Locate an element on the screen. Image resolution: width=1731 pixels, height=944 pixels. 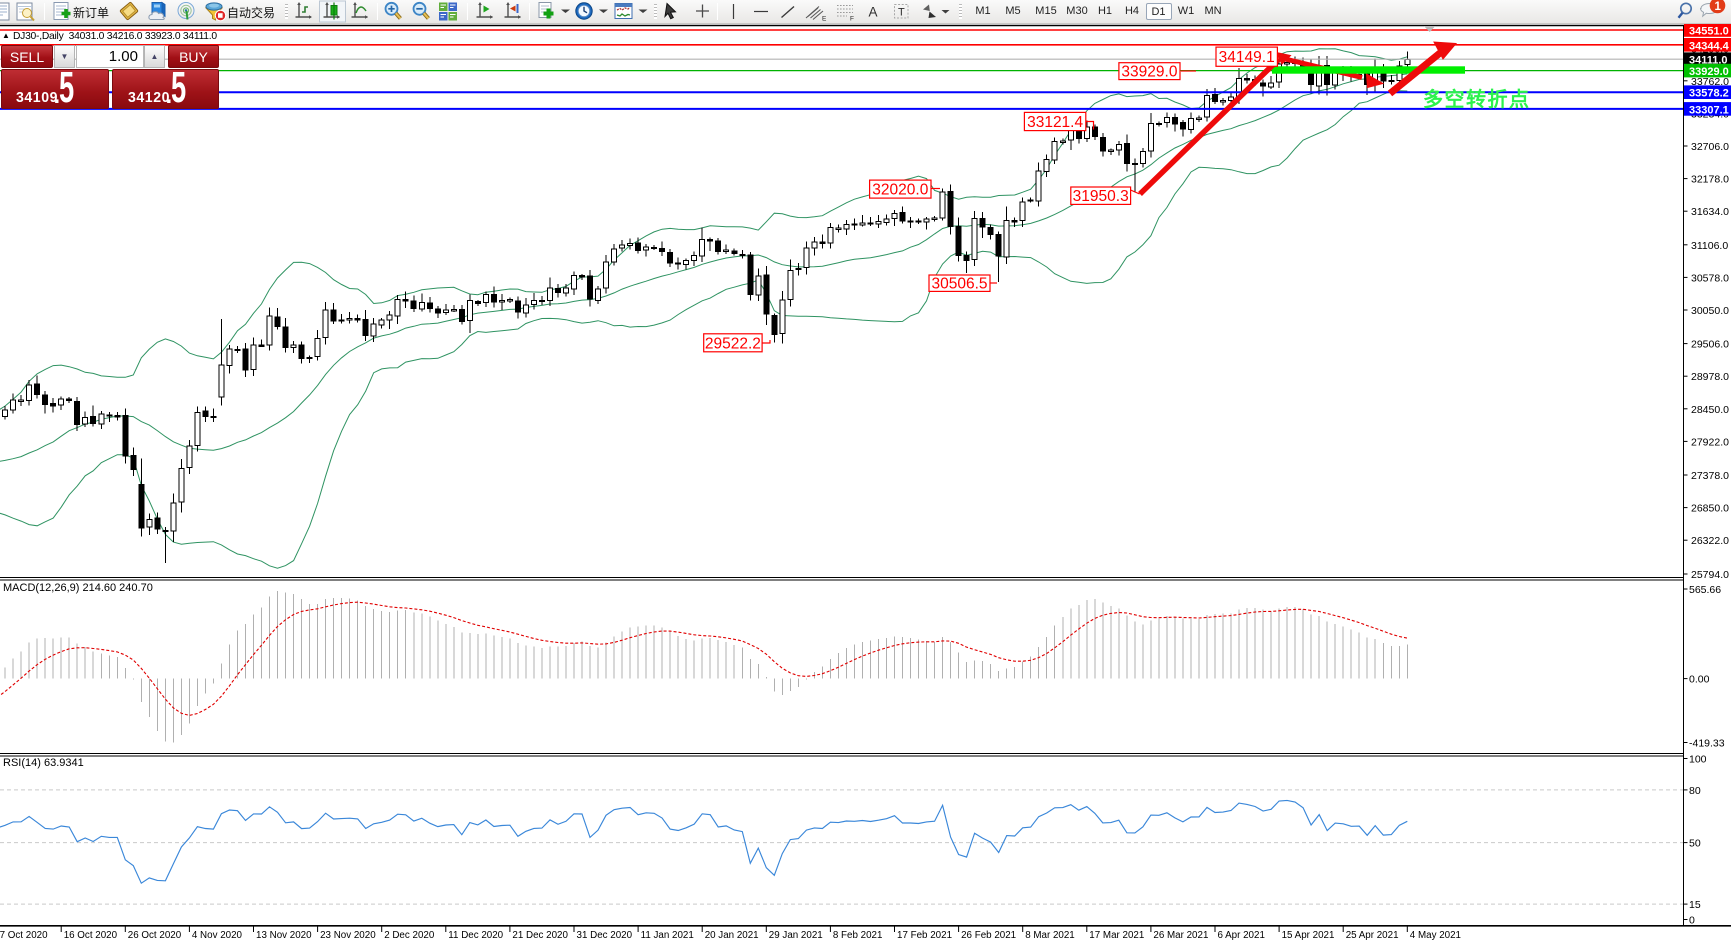
svg-text: 15 is located at coordinates (1695, 905).